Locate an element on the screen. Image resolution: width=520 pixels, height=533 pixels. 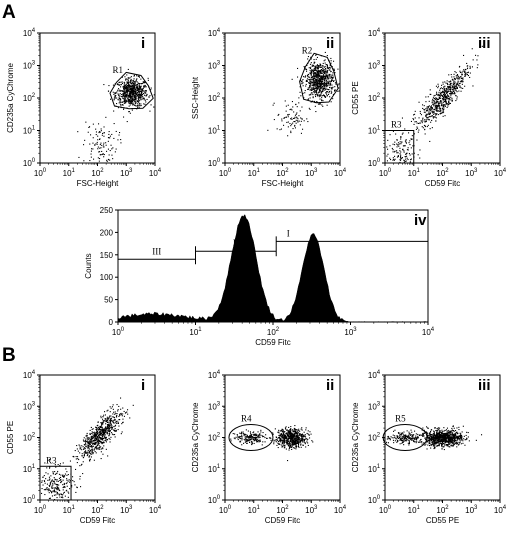
y-tick-label: 10³ is located at coordinates (29, 66).